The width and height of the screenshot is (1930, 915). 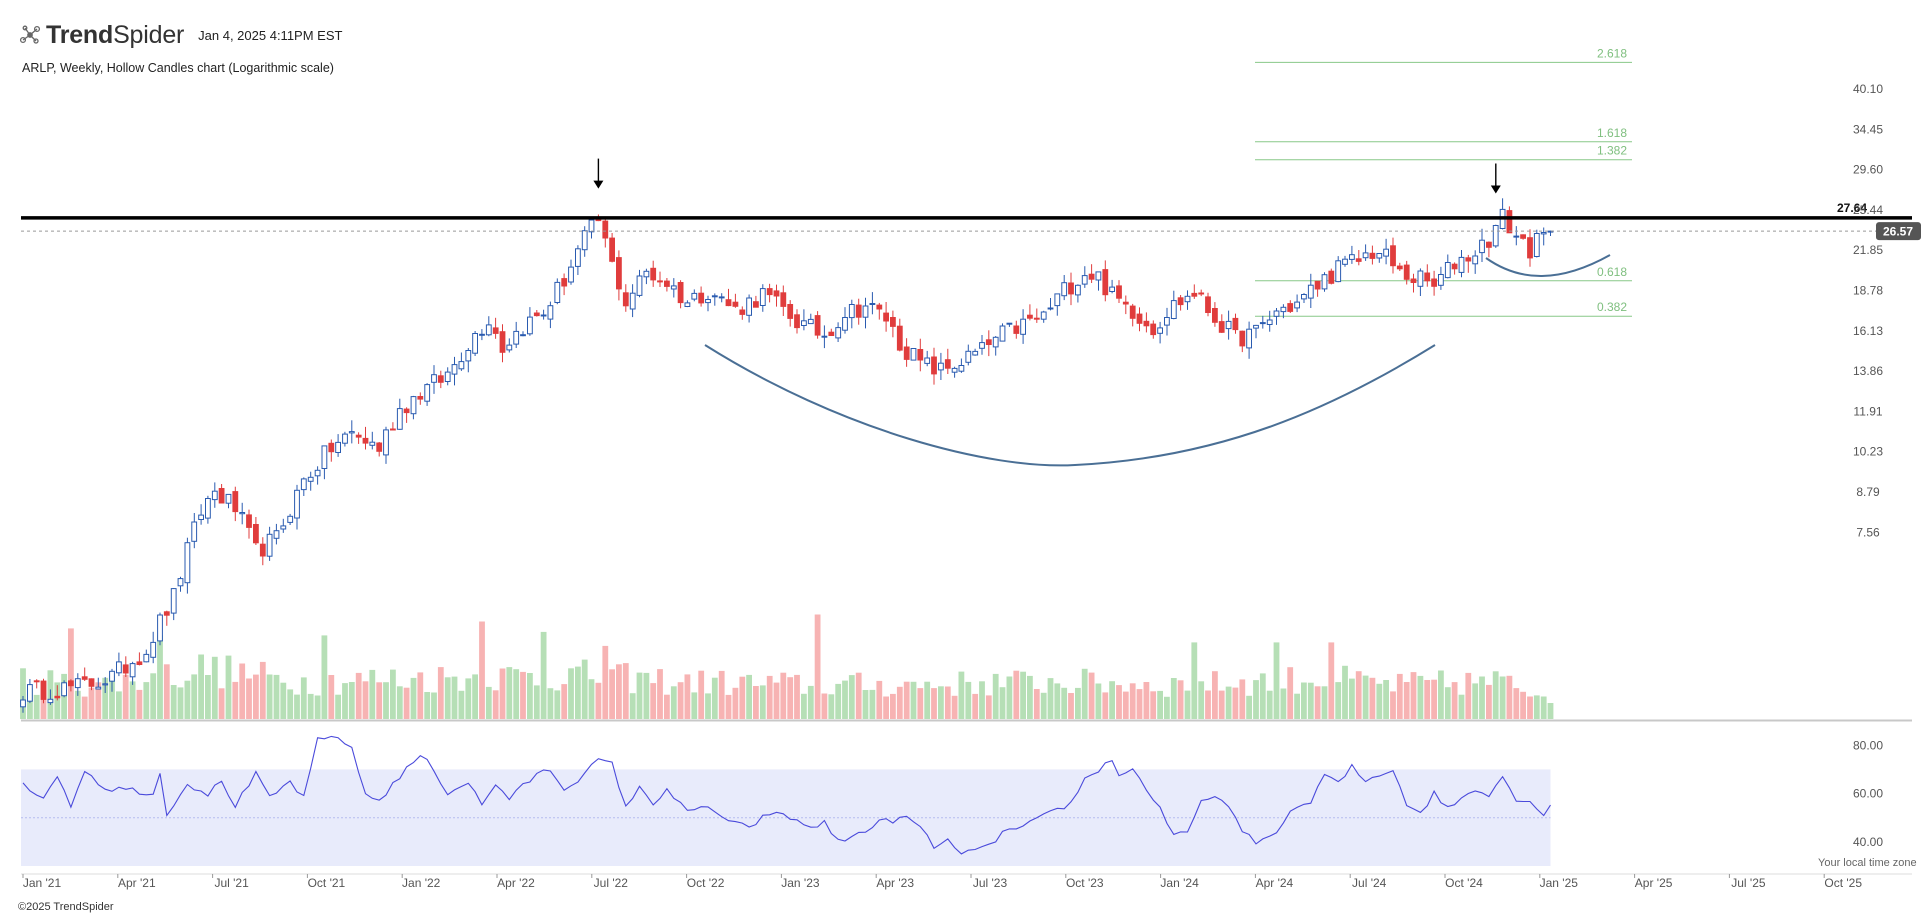 What do you see at coordinates (1464, 883) in the screenshot?
I see `x-tick-label: Oct '24` at bounding box center [1464, 883].